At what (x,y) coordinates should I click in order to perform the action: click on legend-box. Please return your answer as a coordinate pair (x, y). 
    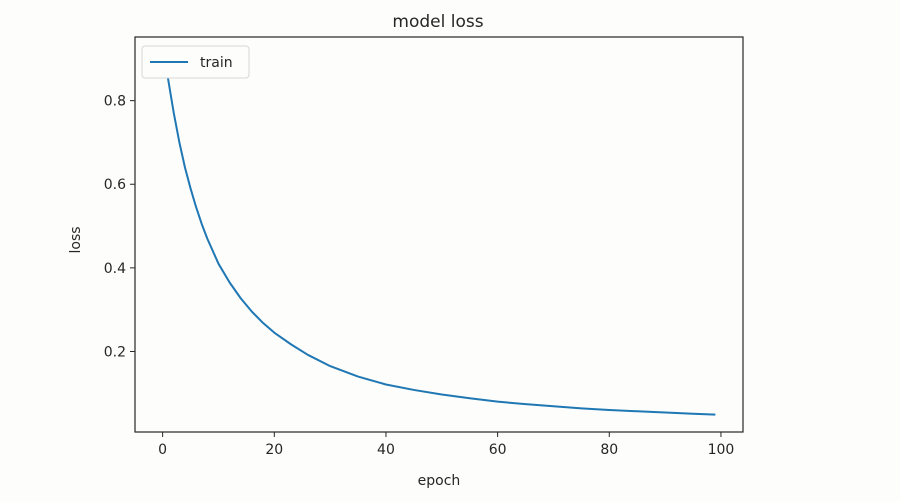
    Looking at the image, I should click on (195, 62).